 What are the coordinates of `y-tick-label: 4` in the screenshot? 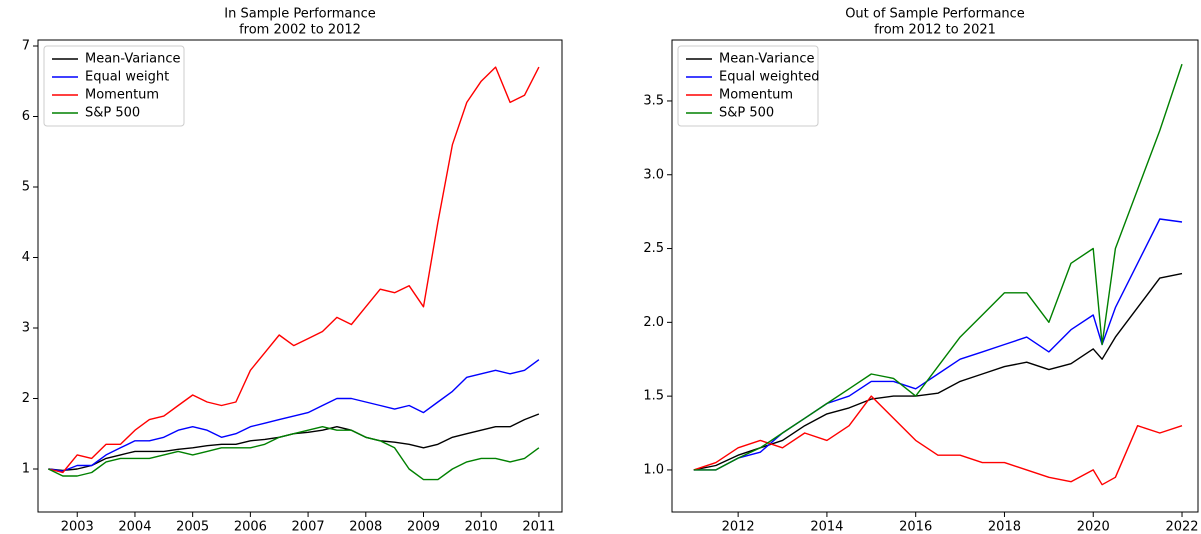 It's located at (26, 257).